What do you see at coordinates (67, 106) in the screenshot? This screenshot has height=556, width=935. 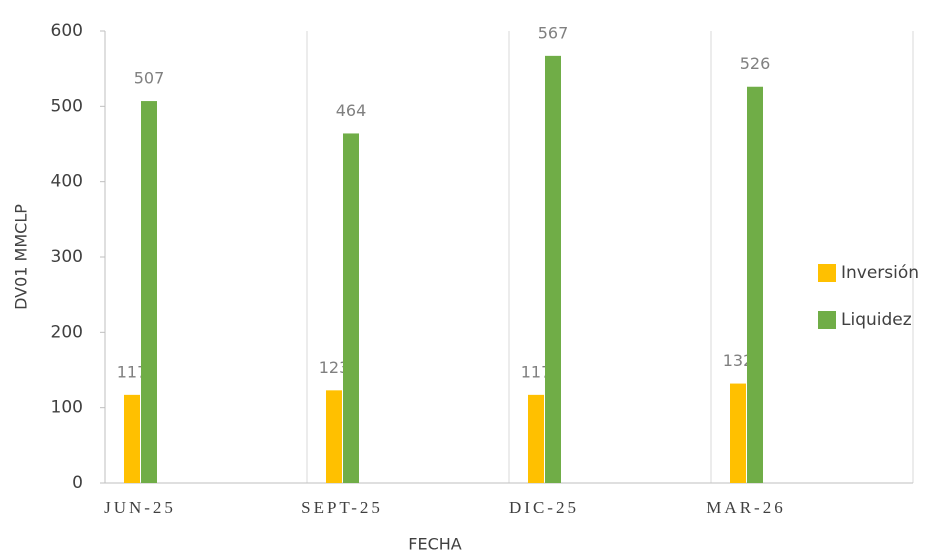 I see `y-tick-label: 500` at bounding box center [67, 106].